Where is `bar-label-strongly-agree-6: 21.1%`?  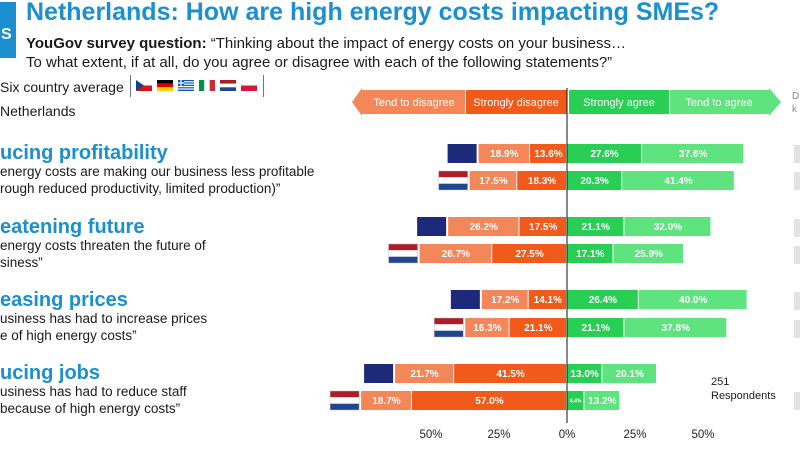
bar-label-strongly-agree-6: 21.1% is located at coordinates (596, 328).